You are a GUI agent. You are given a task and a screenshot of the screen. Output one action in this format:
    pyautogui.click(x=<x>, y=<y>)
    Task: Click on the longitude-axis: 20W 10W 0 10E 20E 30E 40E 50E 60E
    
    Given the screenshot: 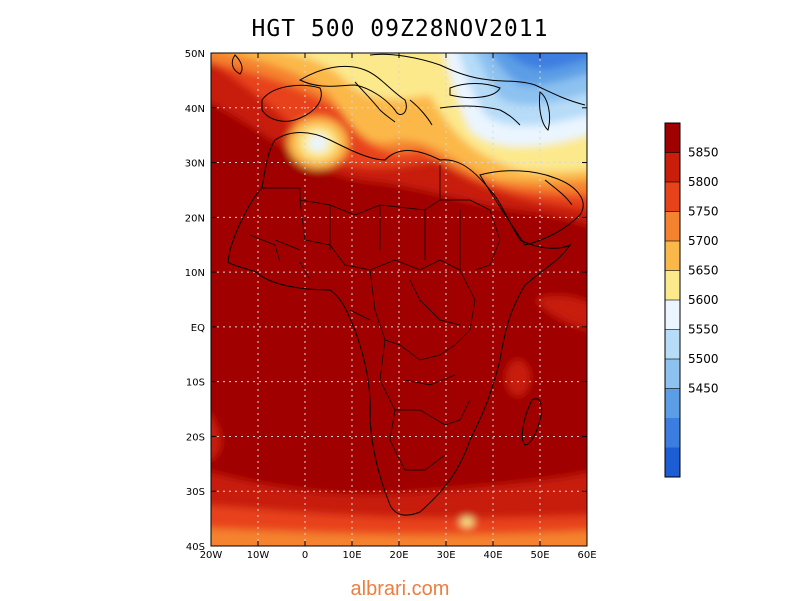 What is the action you would take?
    pyautogui.click(x=398, y=555)
    